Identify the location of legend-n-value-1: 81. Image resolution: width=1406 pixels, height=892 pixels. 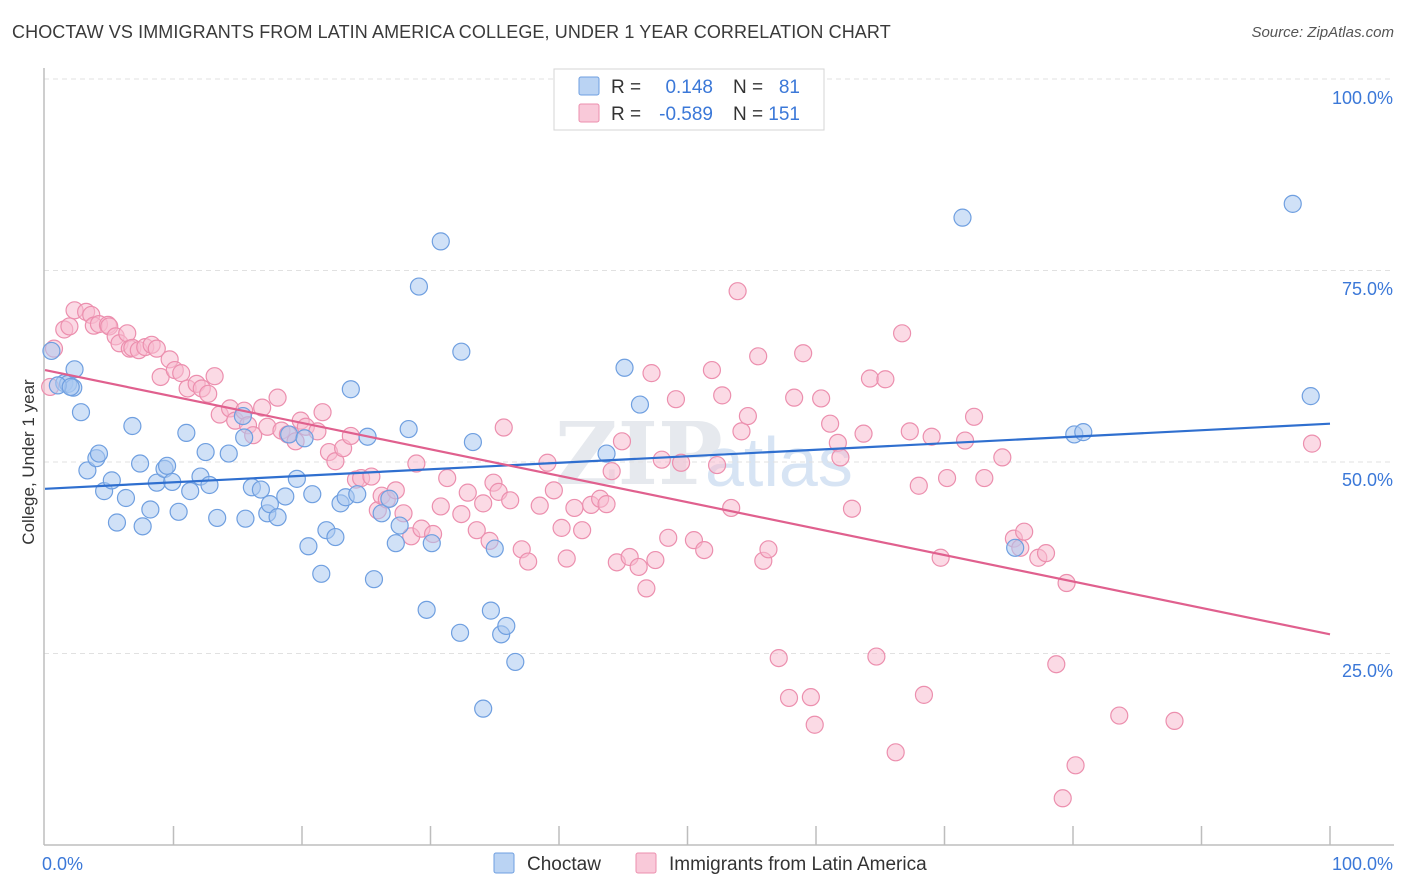
(789, 87).